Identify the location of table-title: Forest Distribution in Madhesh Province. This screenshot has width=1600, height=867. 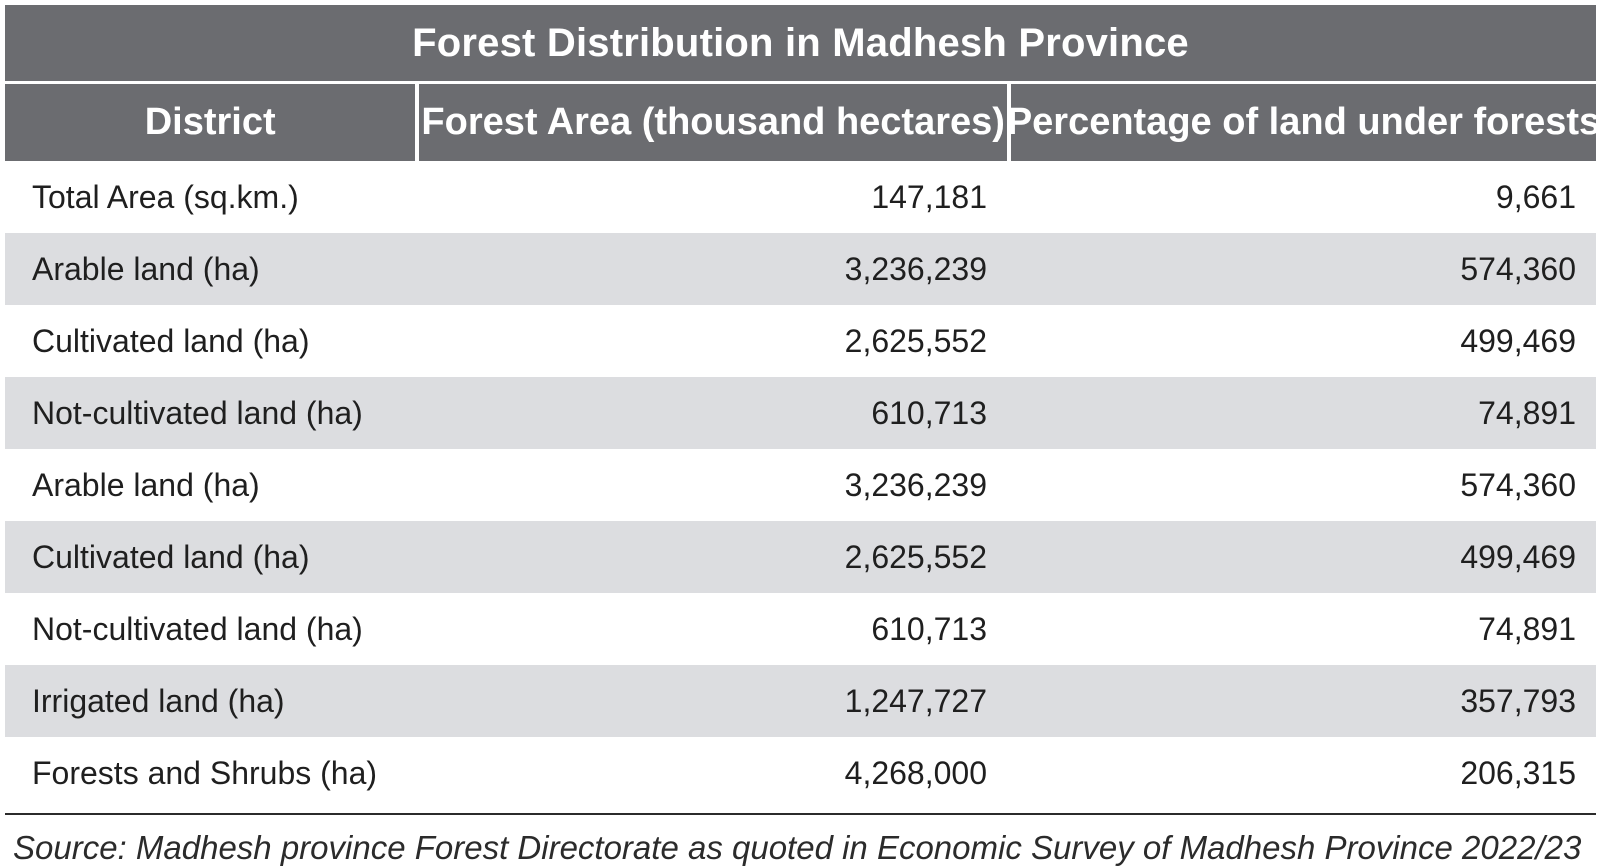
(800, 43).